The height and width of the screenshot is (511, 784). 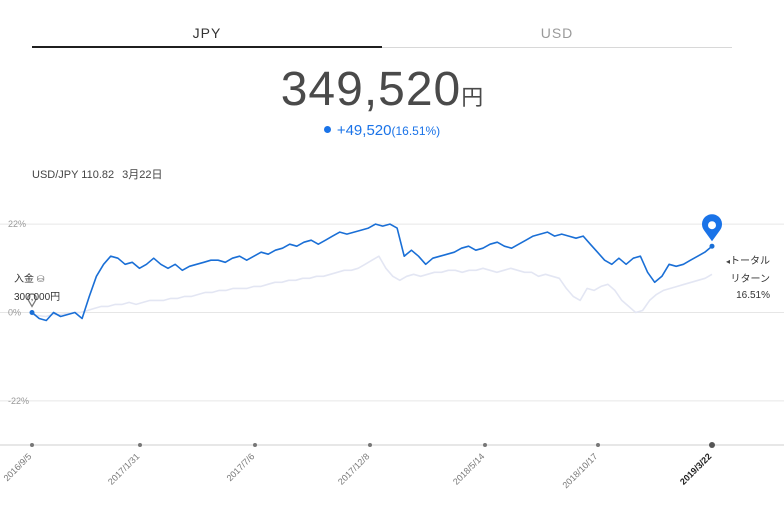 What do you see at coordinates (40, 279) in the screenshot?
I see `deposit-icon: ⛁` at bounding box center [40, 279].